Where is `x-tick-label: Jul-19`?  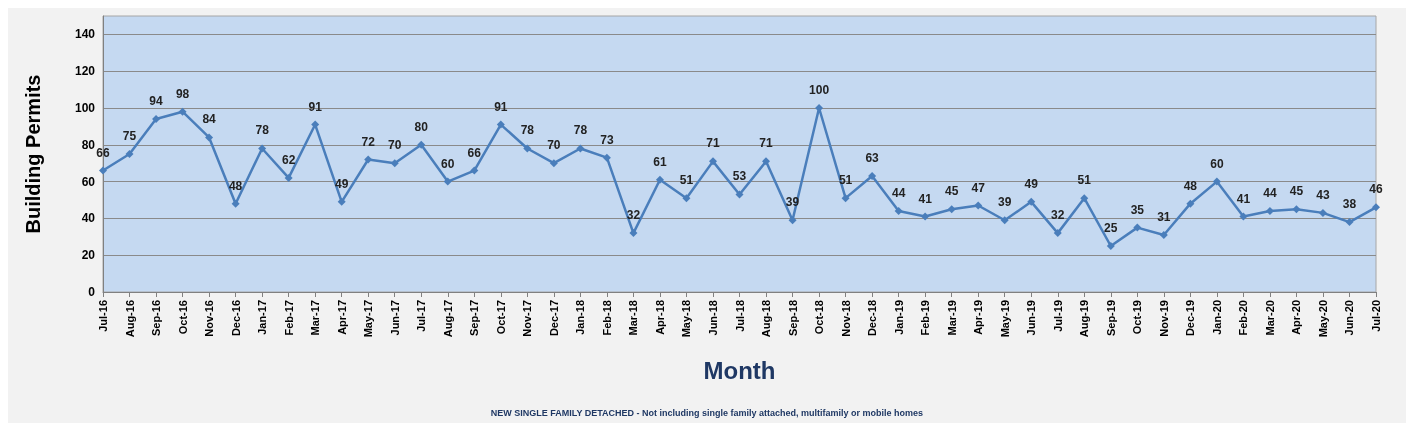
x-tick-label: Jul-19 is located at coordinates (1057, 316).